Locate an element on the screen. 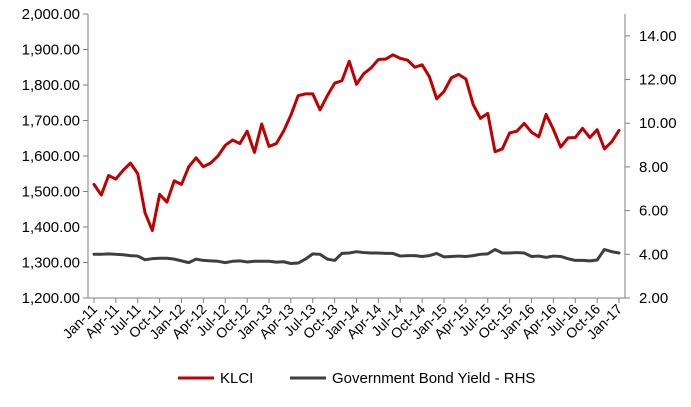  y-left-tick-label: 1,700.00 is located at coordinates (51, 121).